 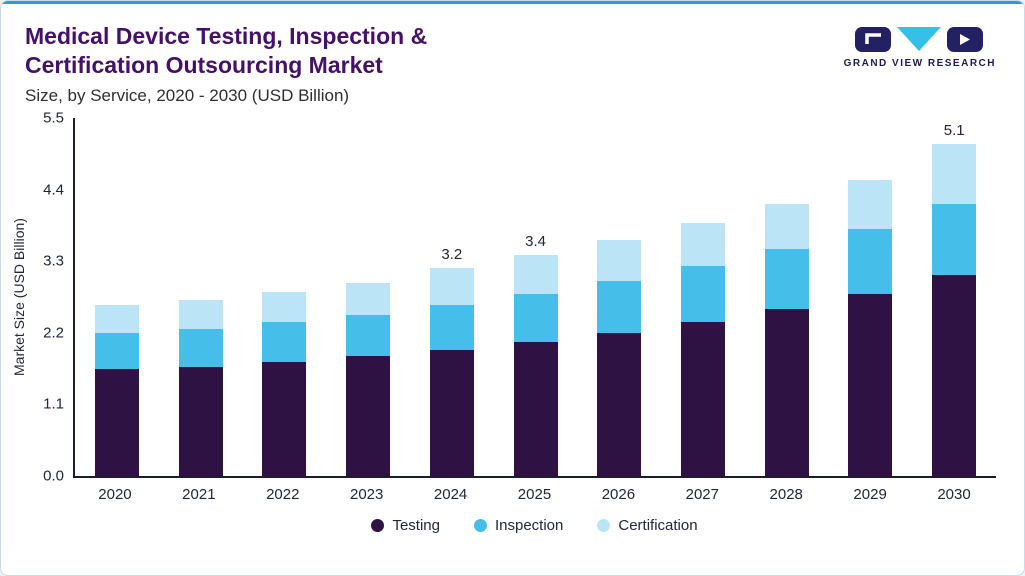 I want to click on x-tick-label: 2027, so click(x=702, y=494).